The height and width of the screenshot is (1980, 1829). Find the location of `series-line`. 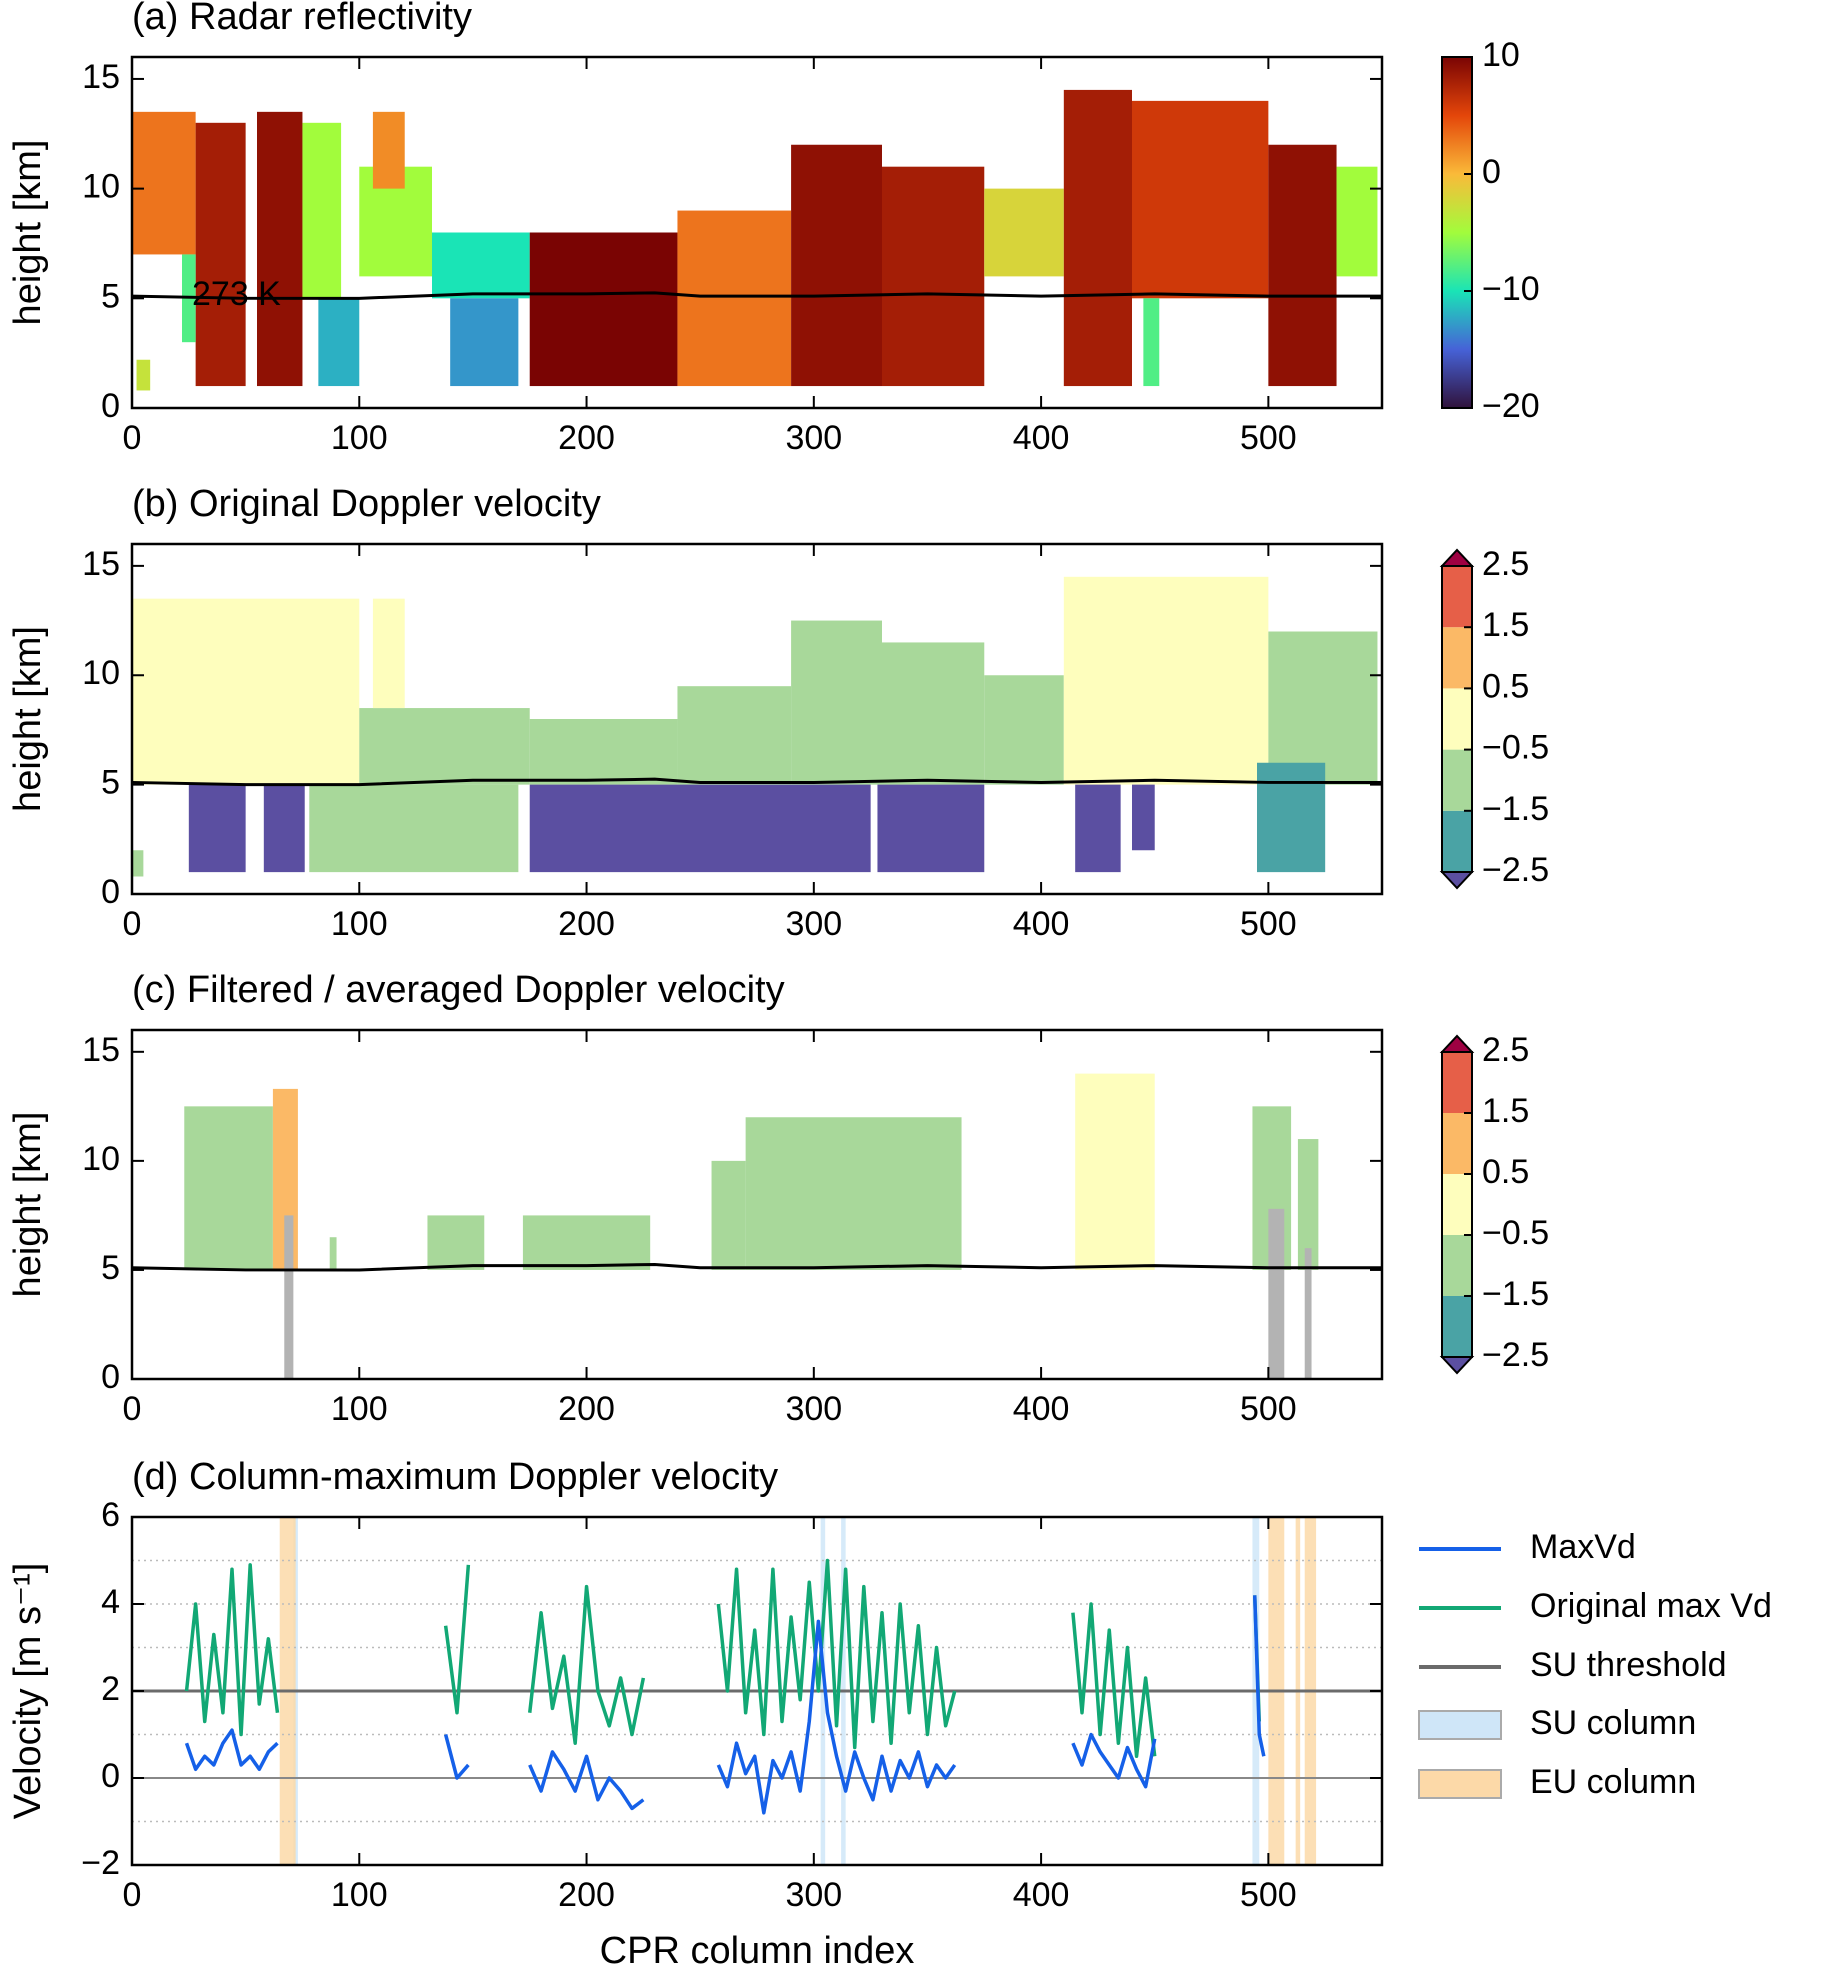

series-line is located at coordinates (725, 1705).